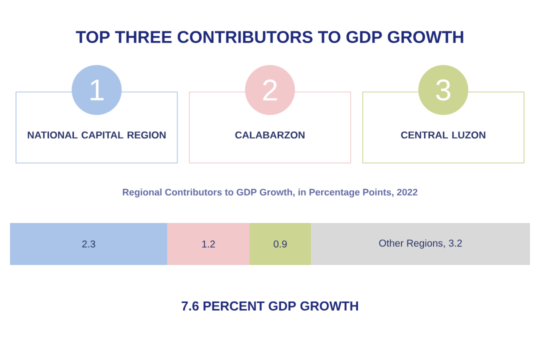  What do you see at coordinates (270, 37) in the screenshot?
I see `chart-title: TOP THREE CONTRIBUTORS TO GDP GROWTH` at bounding box center [270, 37].